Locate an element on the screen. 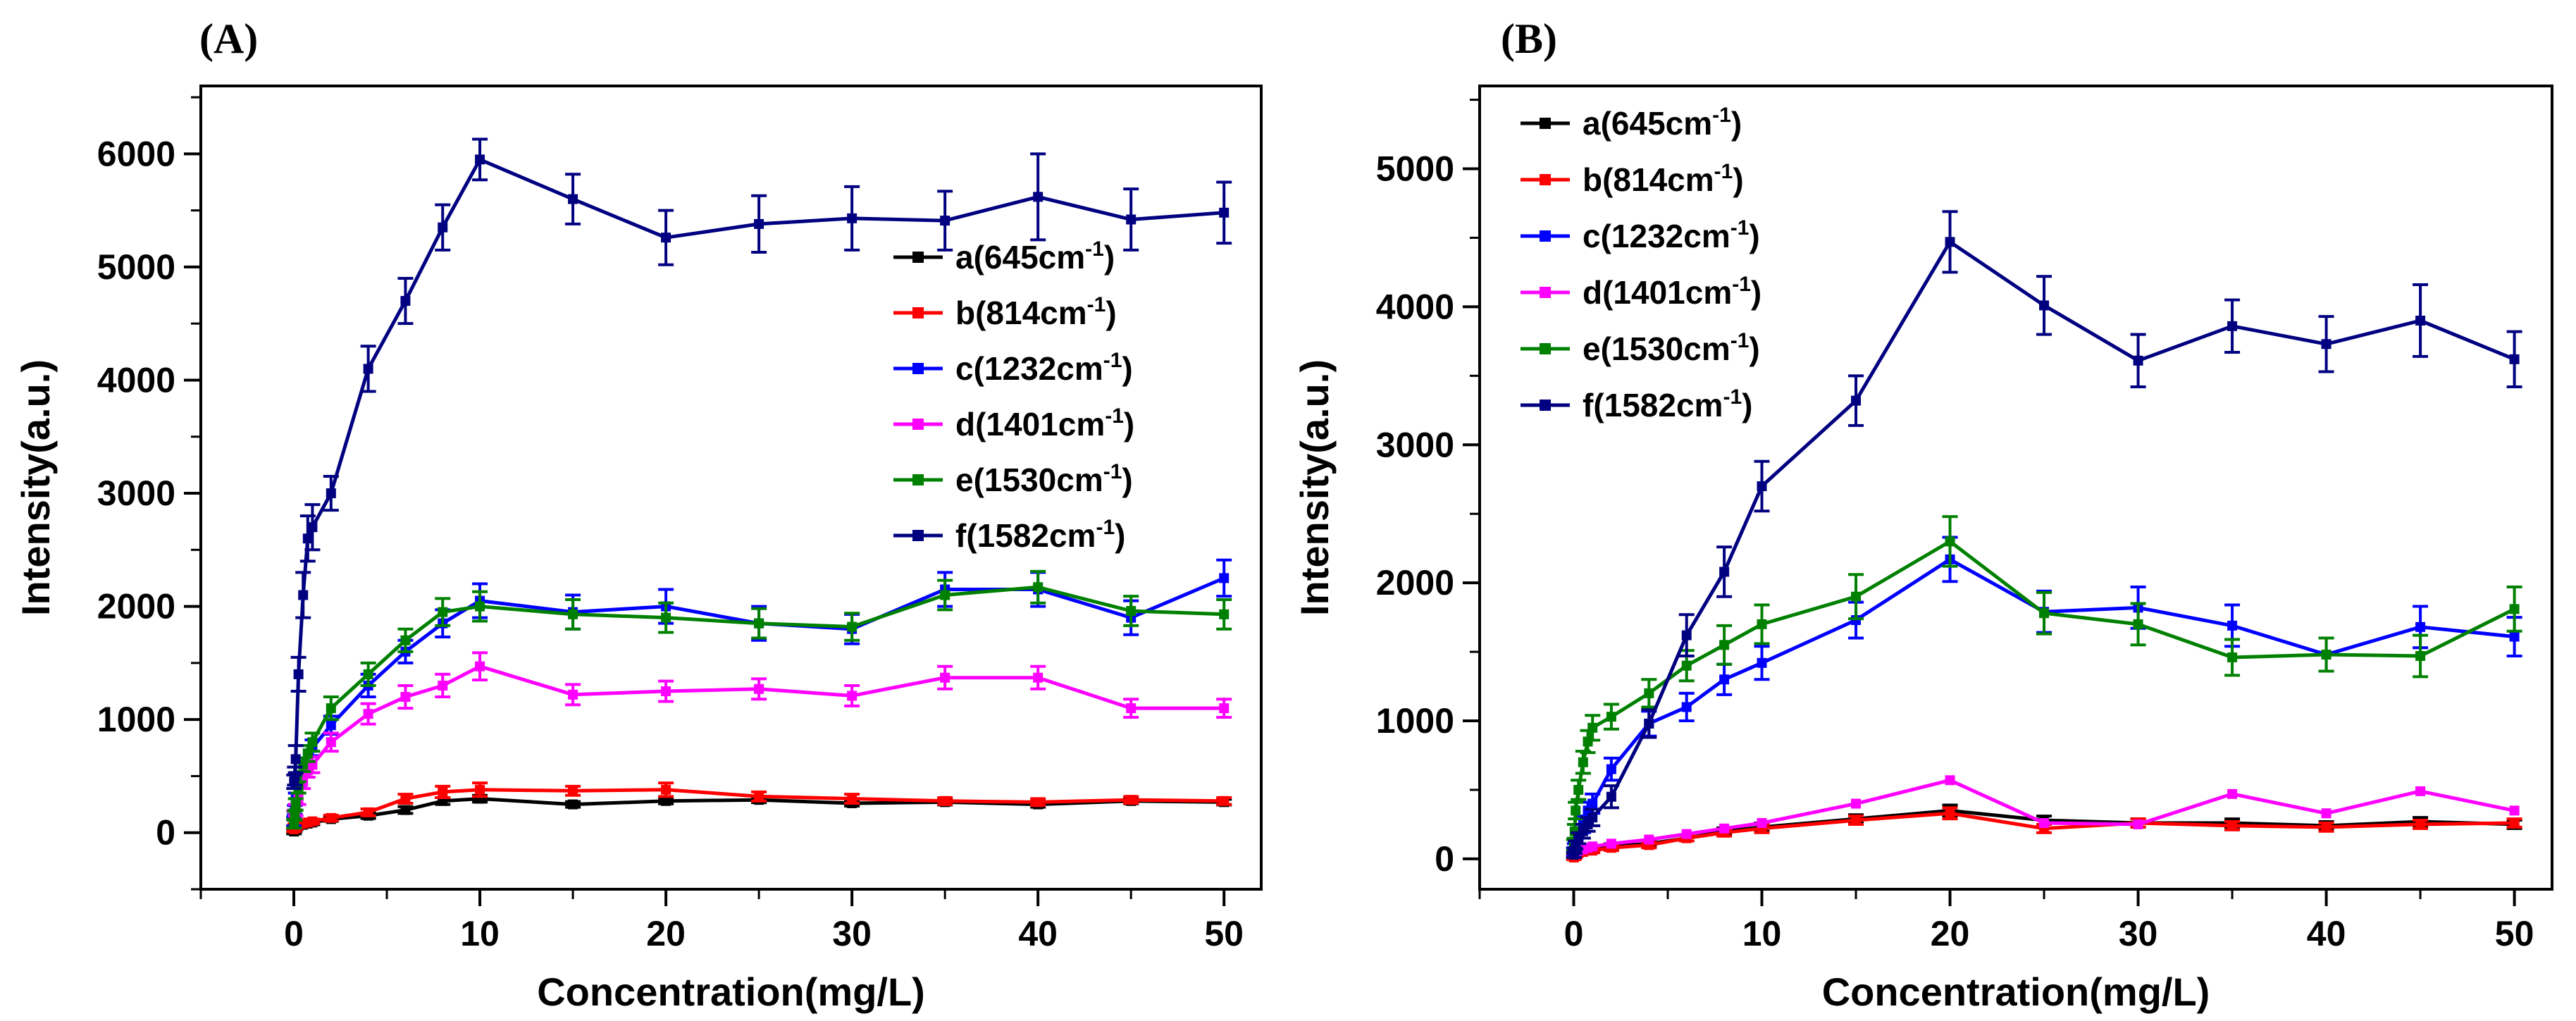  legend-label-main: e(1530cm is located at coordinates (1029, 480).